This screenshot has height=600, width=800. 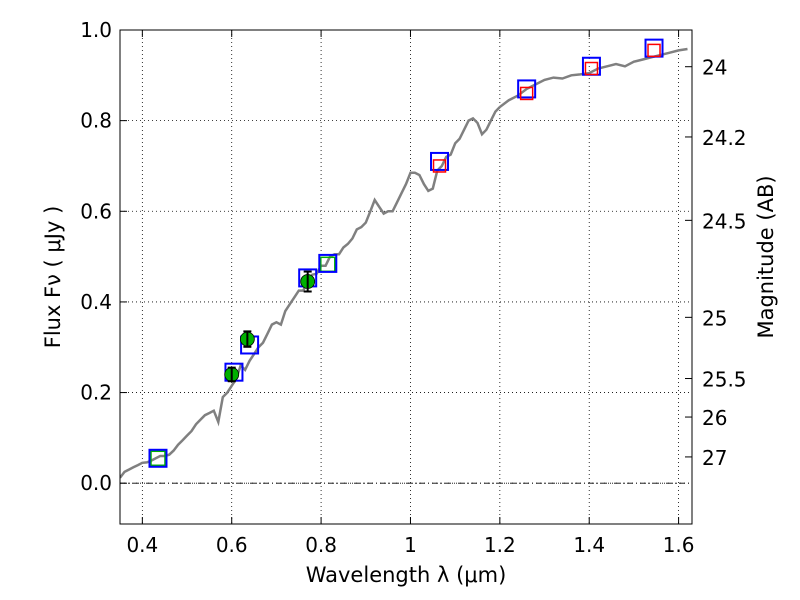 What do you see at coordinates (96, 211) in the screenshot?
I see `y-tick-label: 0.6` at bounding box center [96, 211].